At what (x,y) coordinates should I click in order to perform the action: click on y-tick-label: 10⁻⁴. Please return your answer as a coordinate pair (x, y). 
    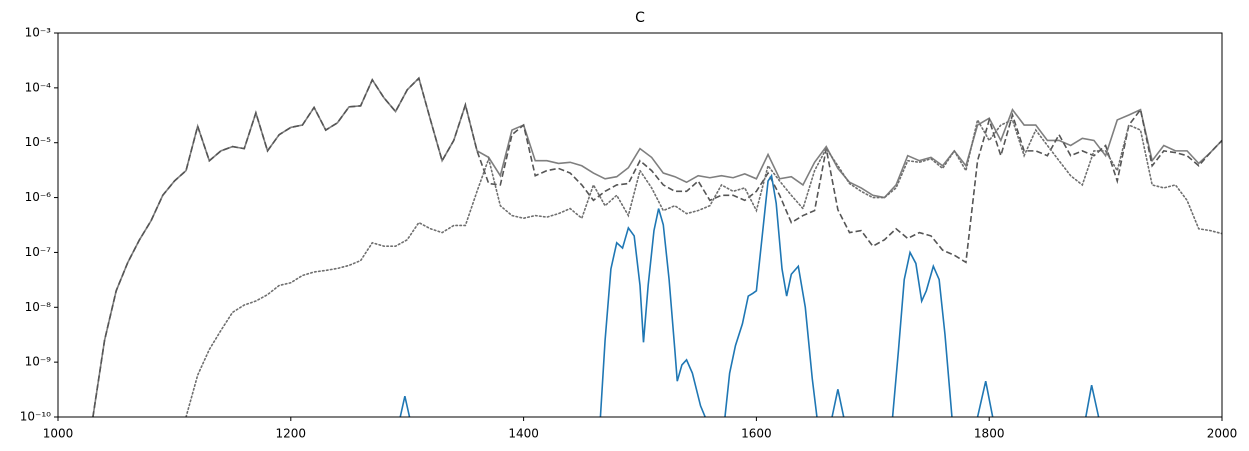
    Looking at the image, I should click on (38, 87).